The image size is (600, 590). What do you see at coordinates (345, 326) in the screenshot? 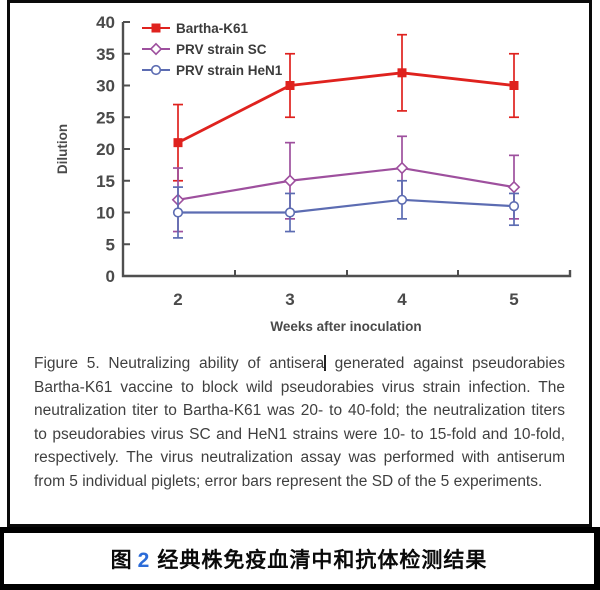
I see `x-axis-label: Weeks after inoculation` at bounding box center [345, 326].